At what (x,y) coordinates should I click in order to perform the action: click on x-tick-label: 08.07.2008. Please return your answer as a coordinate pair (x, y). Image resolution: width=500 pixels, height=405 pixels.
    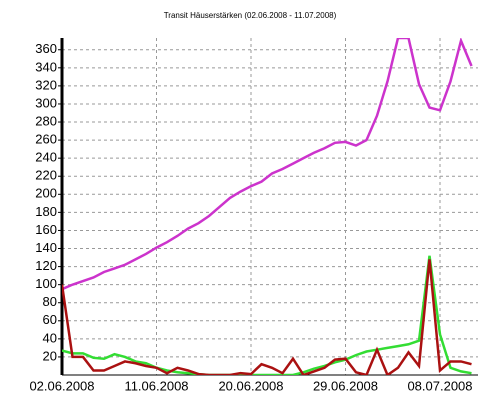
    Looking at the image, I should click on (439, 385).